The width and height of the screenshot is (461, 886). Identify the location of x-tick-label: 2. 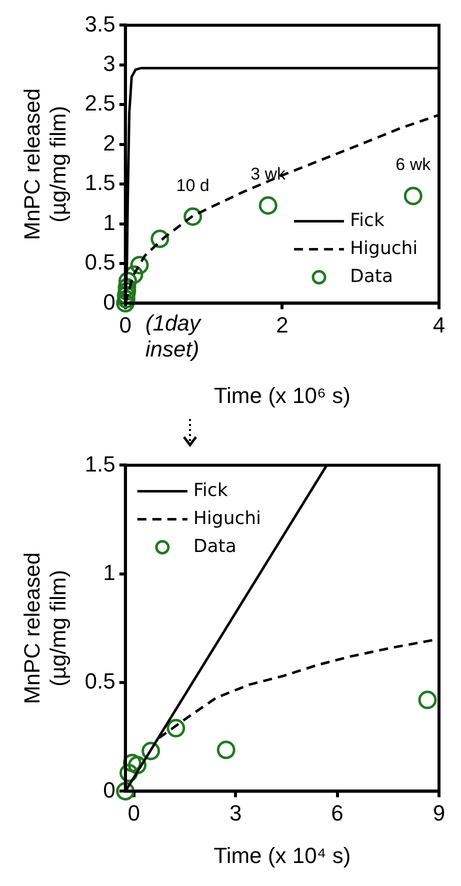
(282, 325).